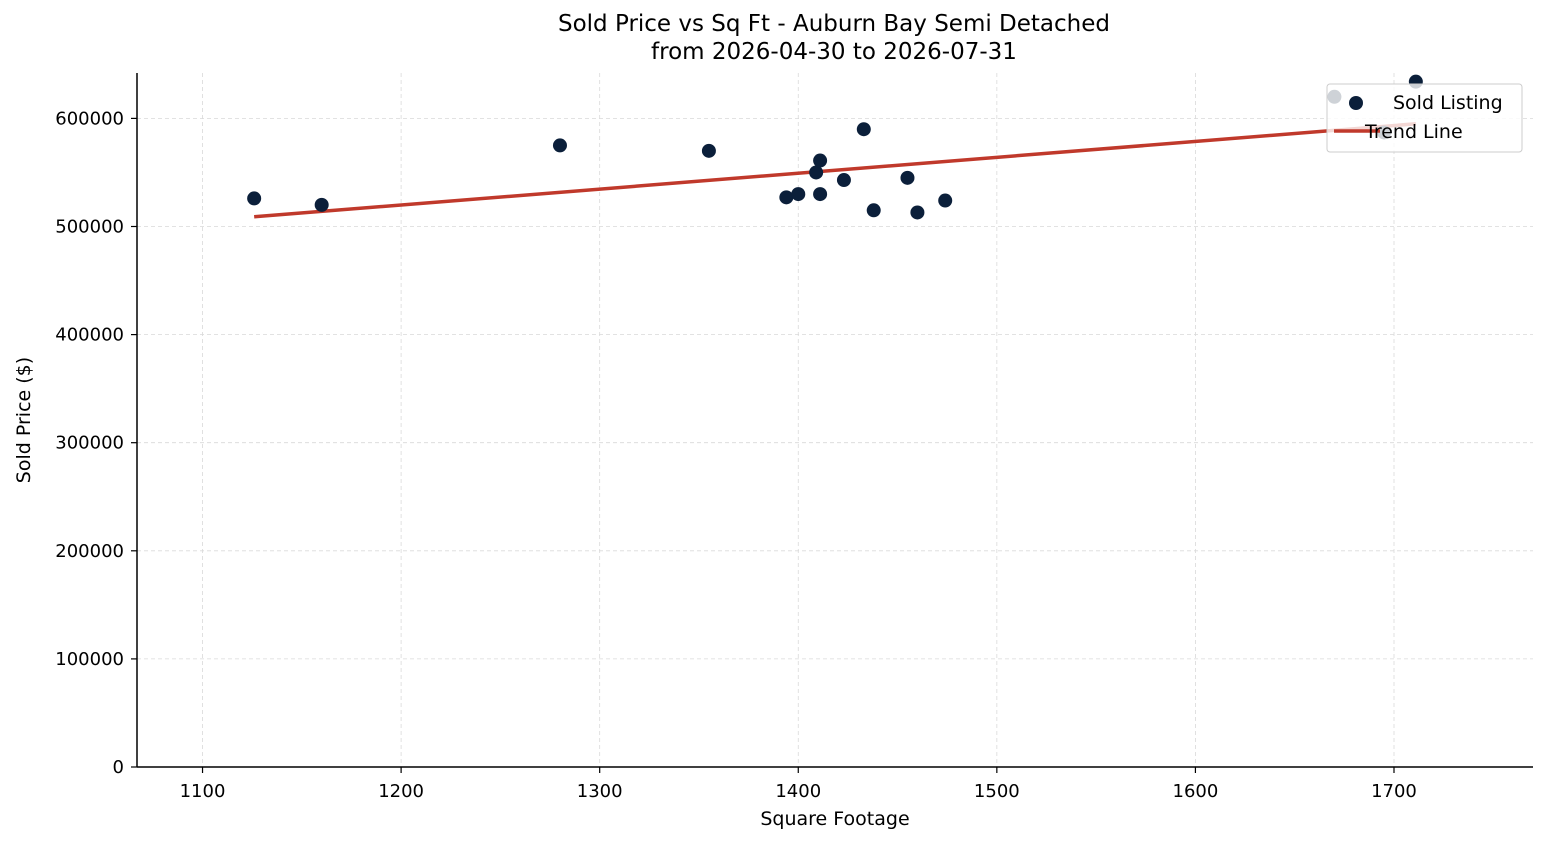  What do you see at coordinates (24, 420) in the screenshot?
I see `y-axis-label: Sold Price ($)` at bounding box center [24, 420].